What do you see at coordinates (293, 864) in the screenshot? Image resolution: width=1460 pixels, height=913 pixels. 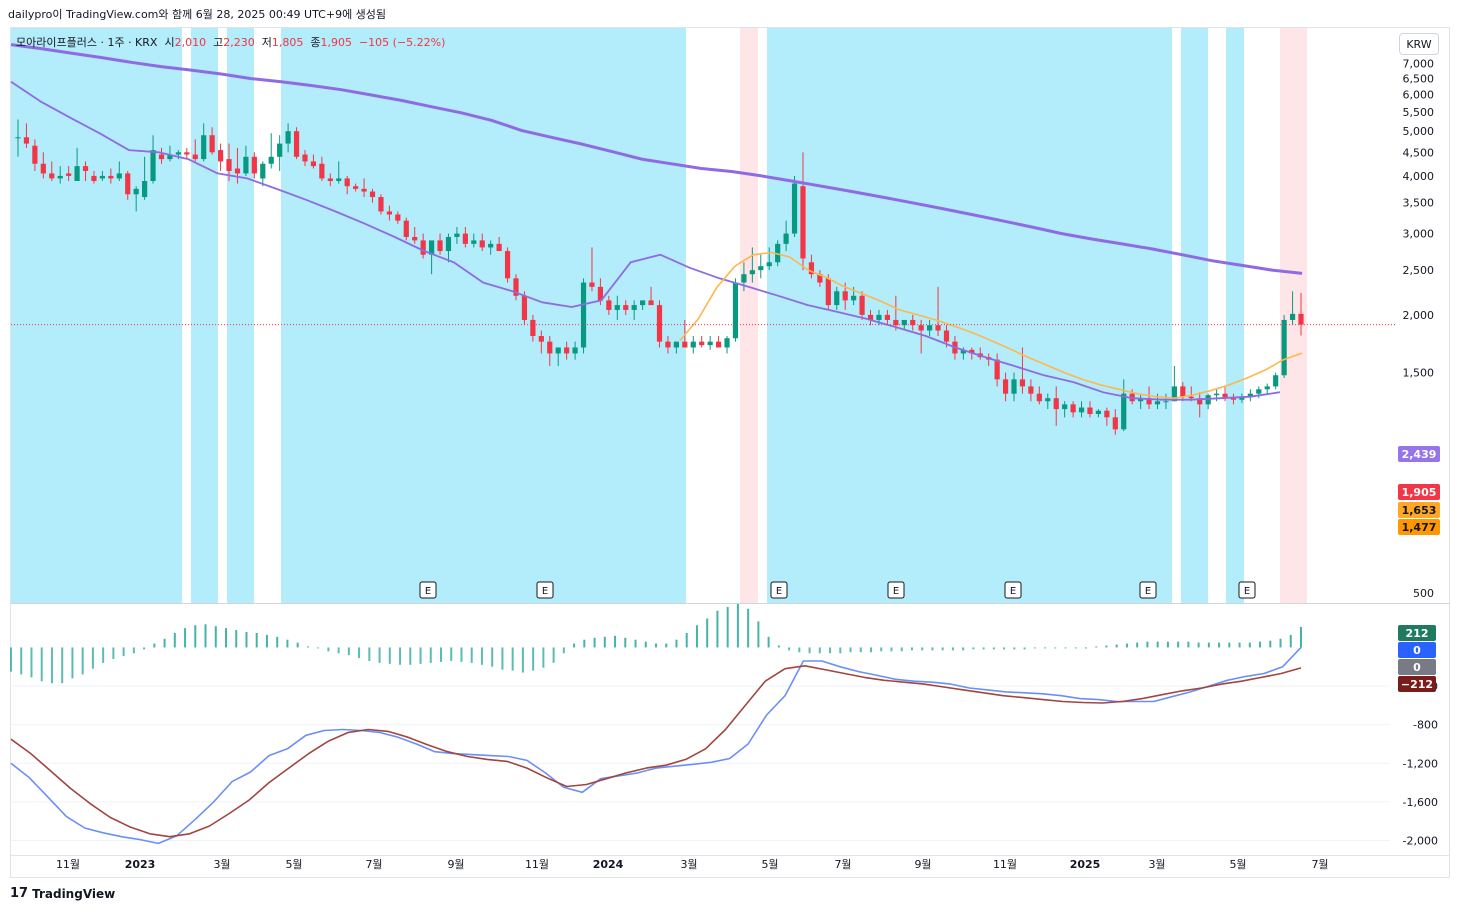 I see `time-axis-tick-label: 5월` at bounding box center [293, 864].